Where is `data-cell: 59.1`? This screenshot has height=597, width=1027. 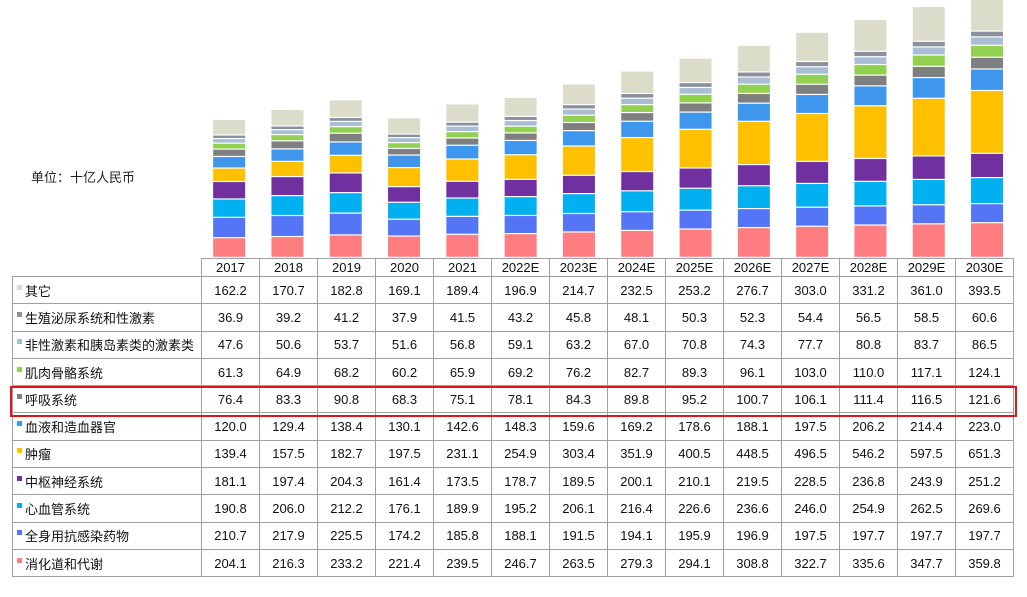 data-cell: 59.1 is located at coordinates (520, 344).